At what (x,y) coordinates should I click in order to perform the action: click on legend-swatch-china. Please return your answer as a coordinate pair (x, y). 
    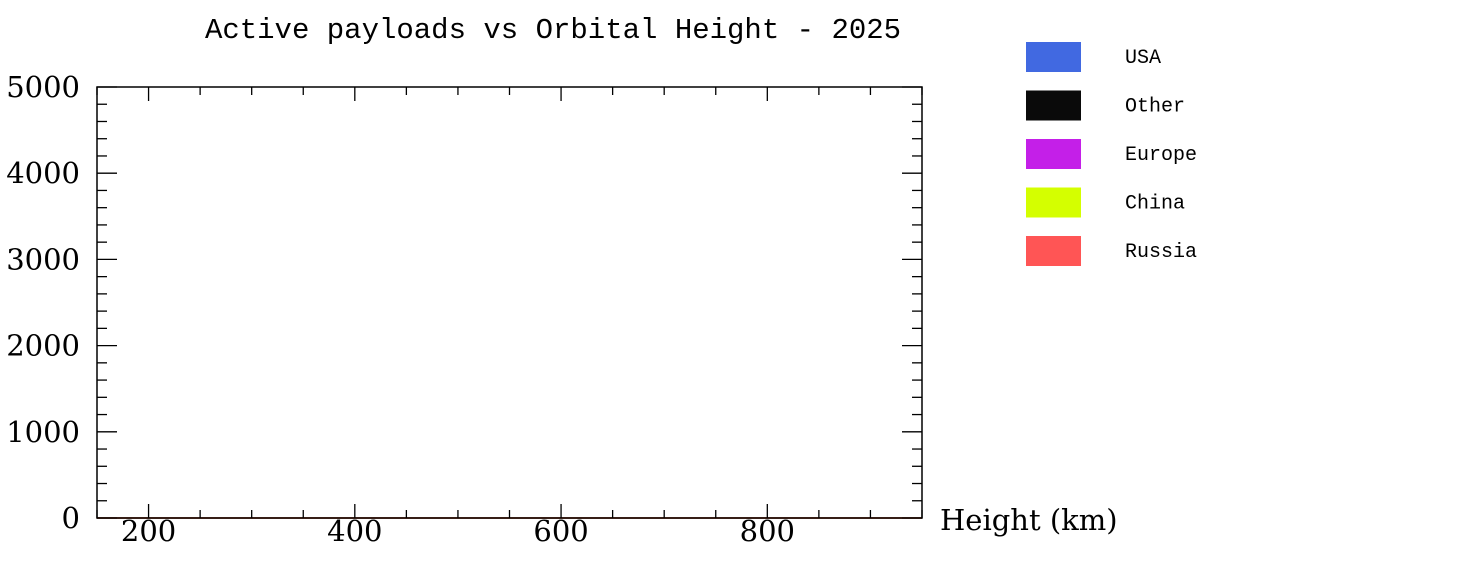
    Looking at the image, I should click on (1053, 202).